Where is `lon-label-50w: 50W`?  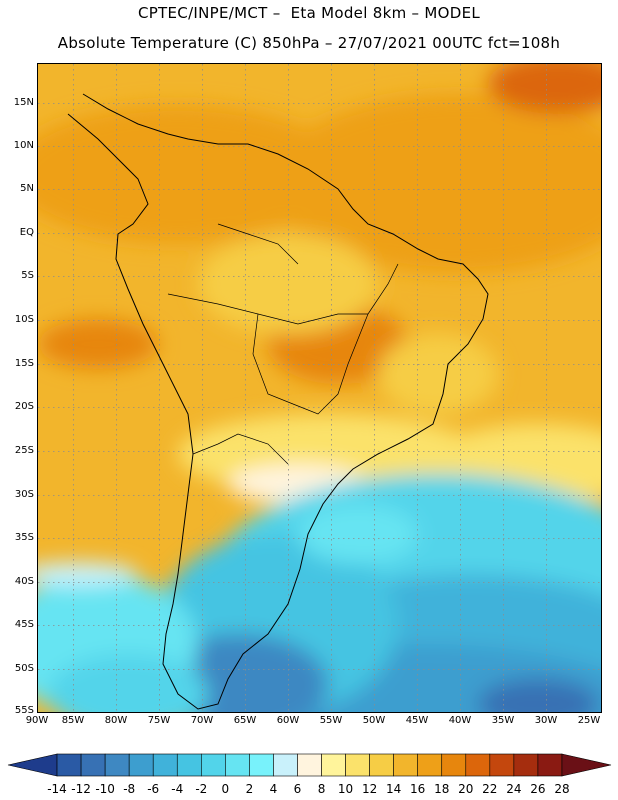 lon-label-50w: 50W is located at coordinates (374, 720).